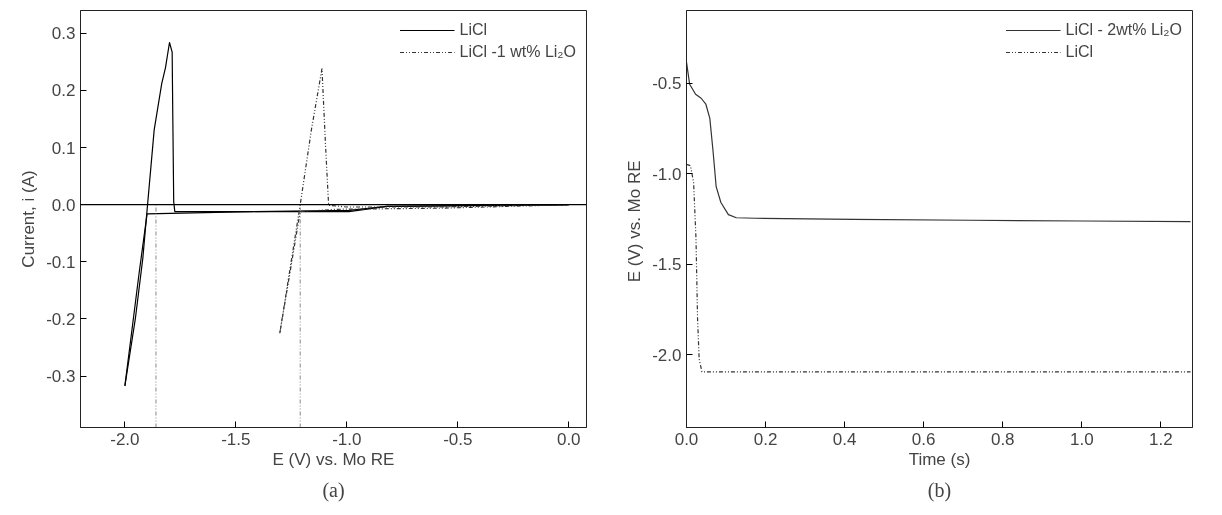  Describe the element at coordinates (667, 355) in the screenshot. I see `y-tick-label: -2.0` at that location.